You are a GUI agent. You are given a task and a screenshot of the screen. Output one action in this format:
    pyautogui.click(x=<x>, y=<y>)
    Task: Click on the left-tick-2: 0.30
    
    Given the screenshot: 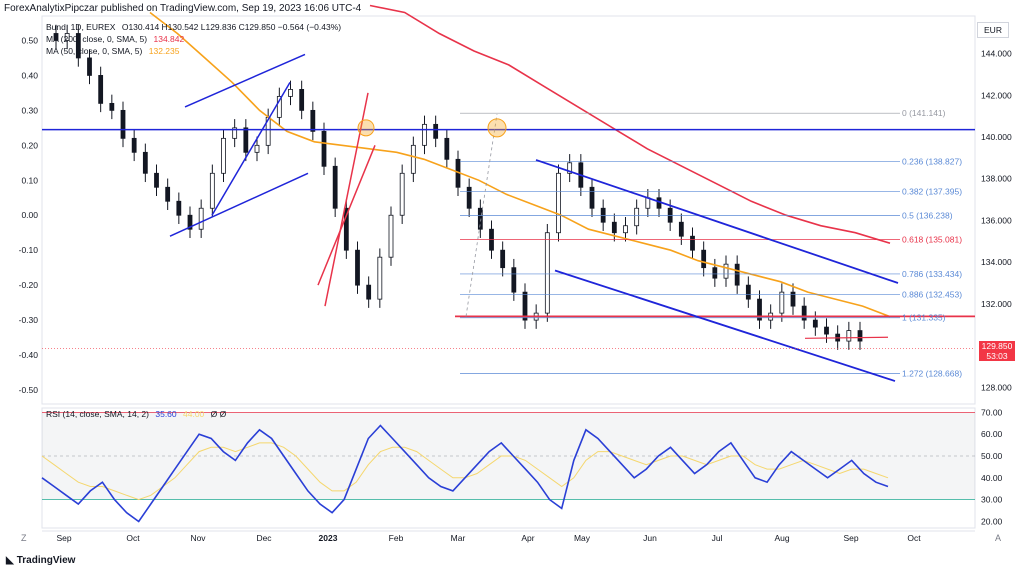 What is the action you would take?
    pyautogui.click(x=29, y=110)
    